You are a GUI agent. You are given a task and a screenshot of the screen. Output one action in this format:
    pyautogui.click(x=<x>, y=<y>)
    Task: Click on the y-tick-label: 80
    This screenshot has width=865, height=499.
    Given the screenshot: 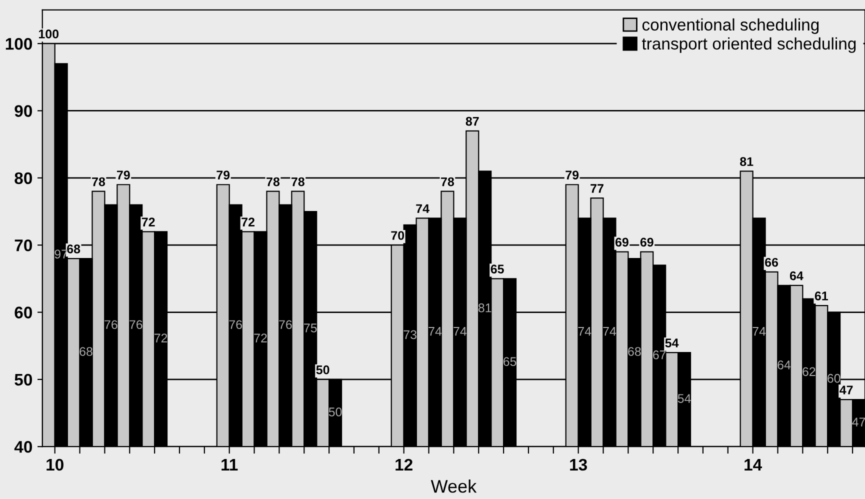 What is the action you would take?
    pyautogui.click(x=23, y=178)
    